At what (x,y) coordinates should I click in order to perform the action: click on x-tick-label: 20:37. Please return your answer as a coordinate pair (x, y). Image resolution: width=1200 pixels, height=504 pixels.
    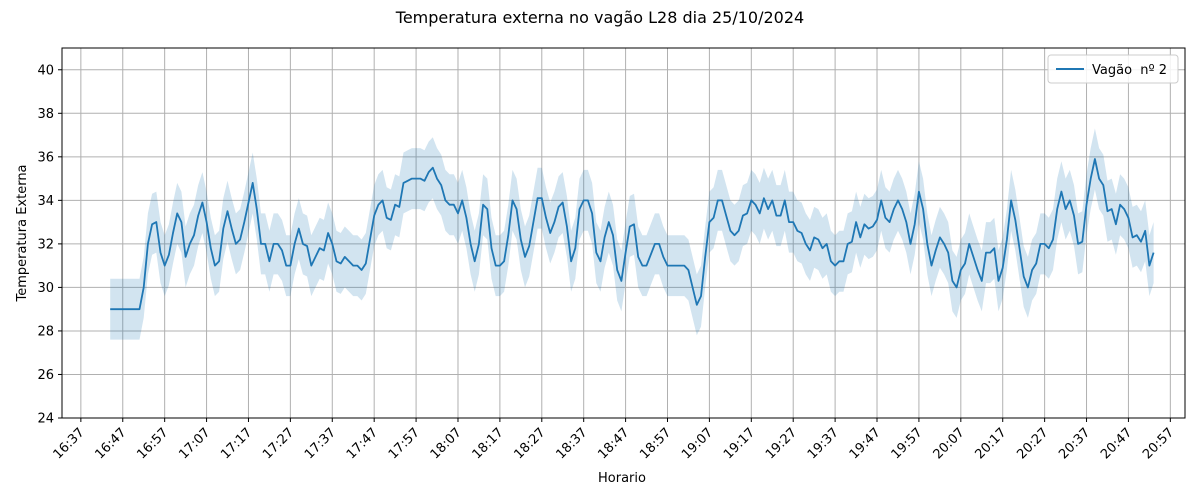
    Looking at the image, I should click on (1074, 443).